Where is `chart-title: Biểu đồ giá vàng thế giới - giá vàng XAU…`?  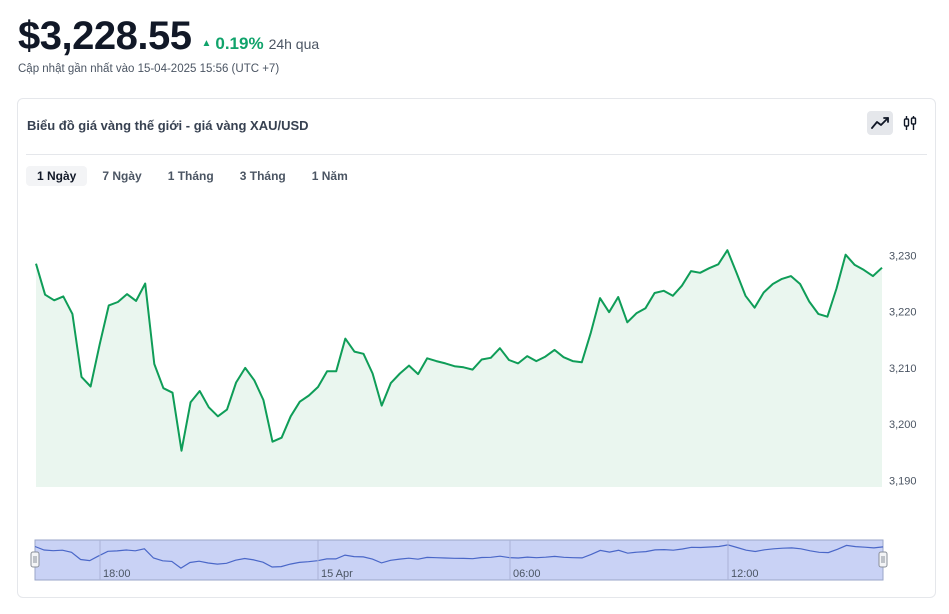 chart-title: Biểu đồ giá vàng thế giới - giá vàng XAU… is located at coordinates (168, 125).